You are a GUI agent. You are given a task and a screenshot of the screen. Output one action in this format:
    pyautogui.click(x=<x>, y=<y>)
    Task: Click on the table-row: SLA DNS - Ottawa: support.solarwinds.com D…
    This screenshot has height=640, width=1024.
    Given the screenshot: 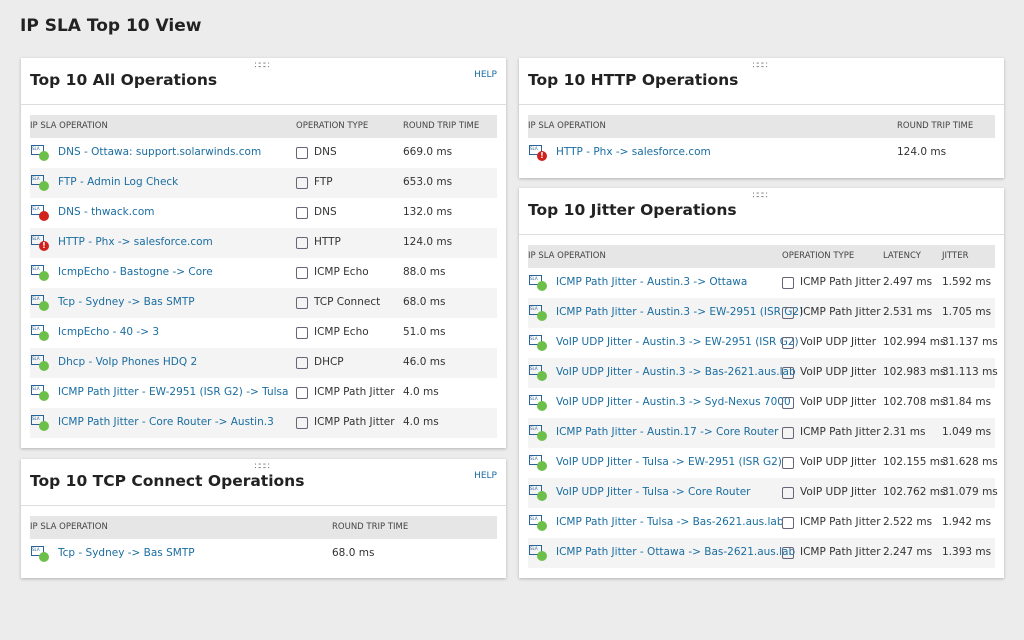 What is the action you would take?
    pyautogui.click(x=263, y=153)
    